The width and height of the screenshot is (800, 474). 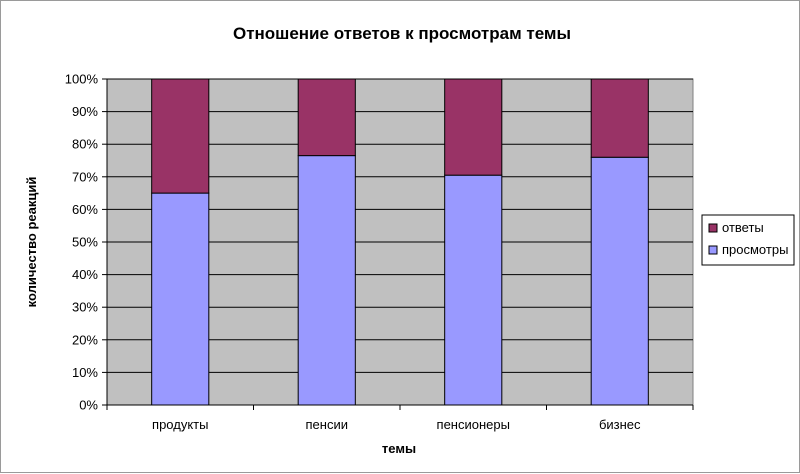 What do you see at coordinates (85, 372) in the screenshot?
I see `y-tick-label: 10%` at bounding box center [85, 372].